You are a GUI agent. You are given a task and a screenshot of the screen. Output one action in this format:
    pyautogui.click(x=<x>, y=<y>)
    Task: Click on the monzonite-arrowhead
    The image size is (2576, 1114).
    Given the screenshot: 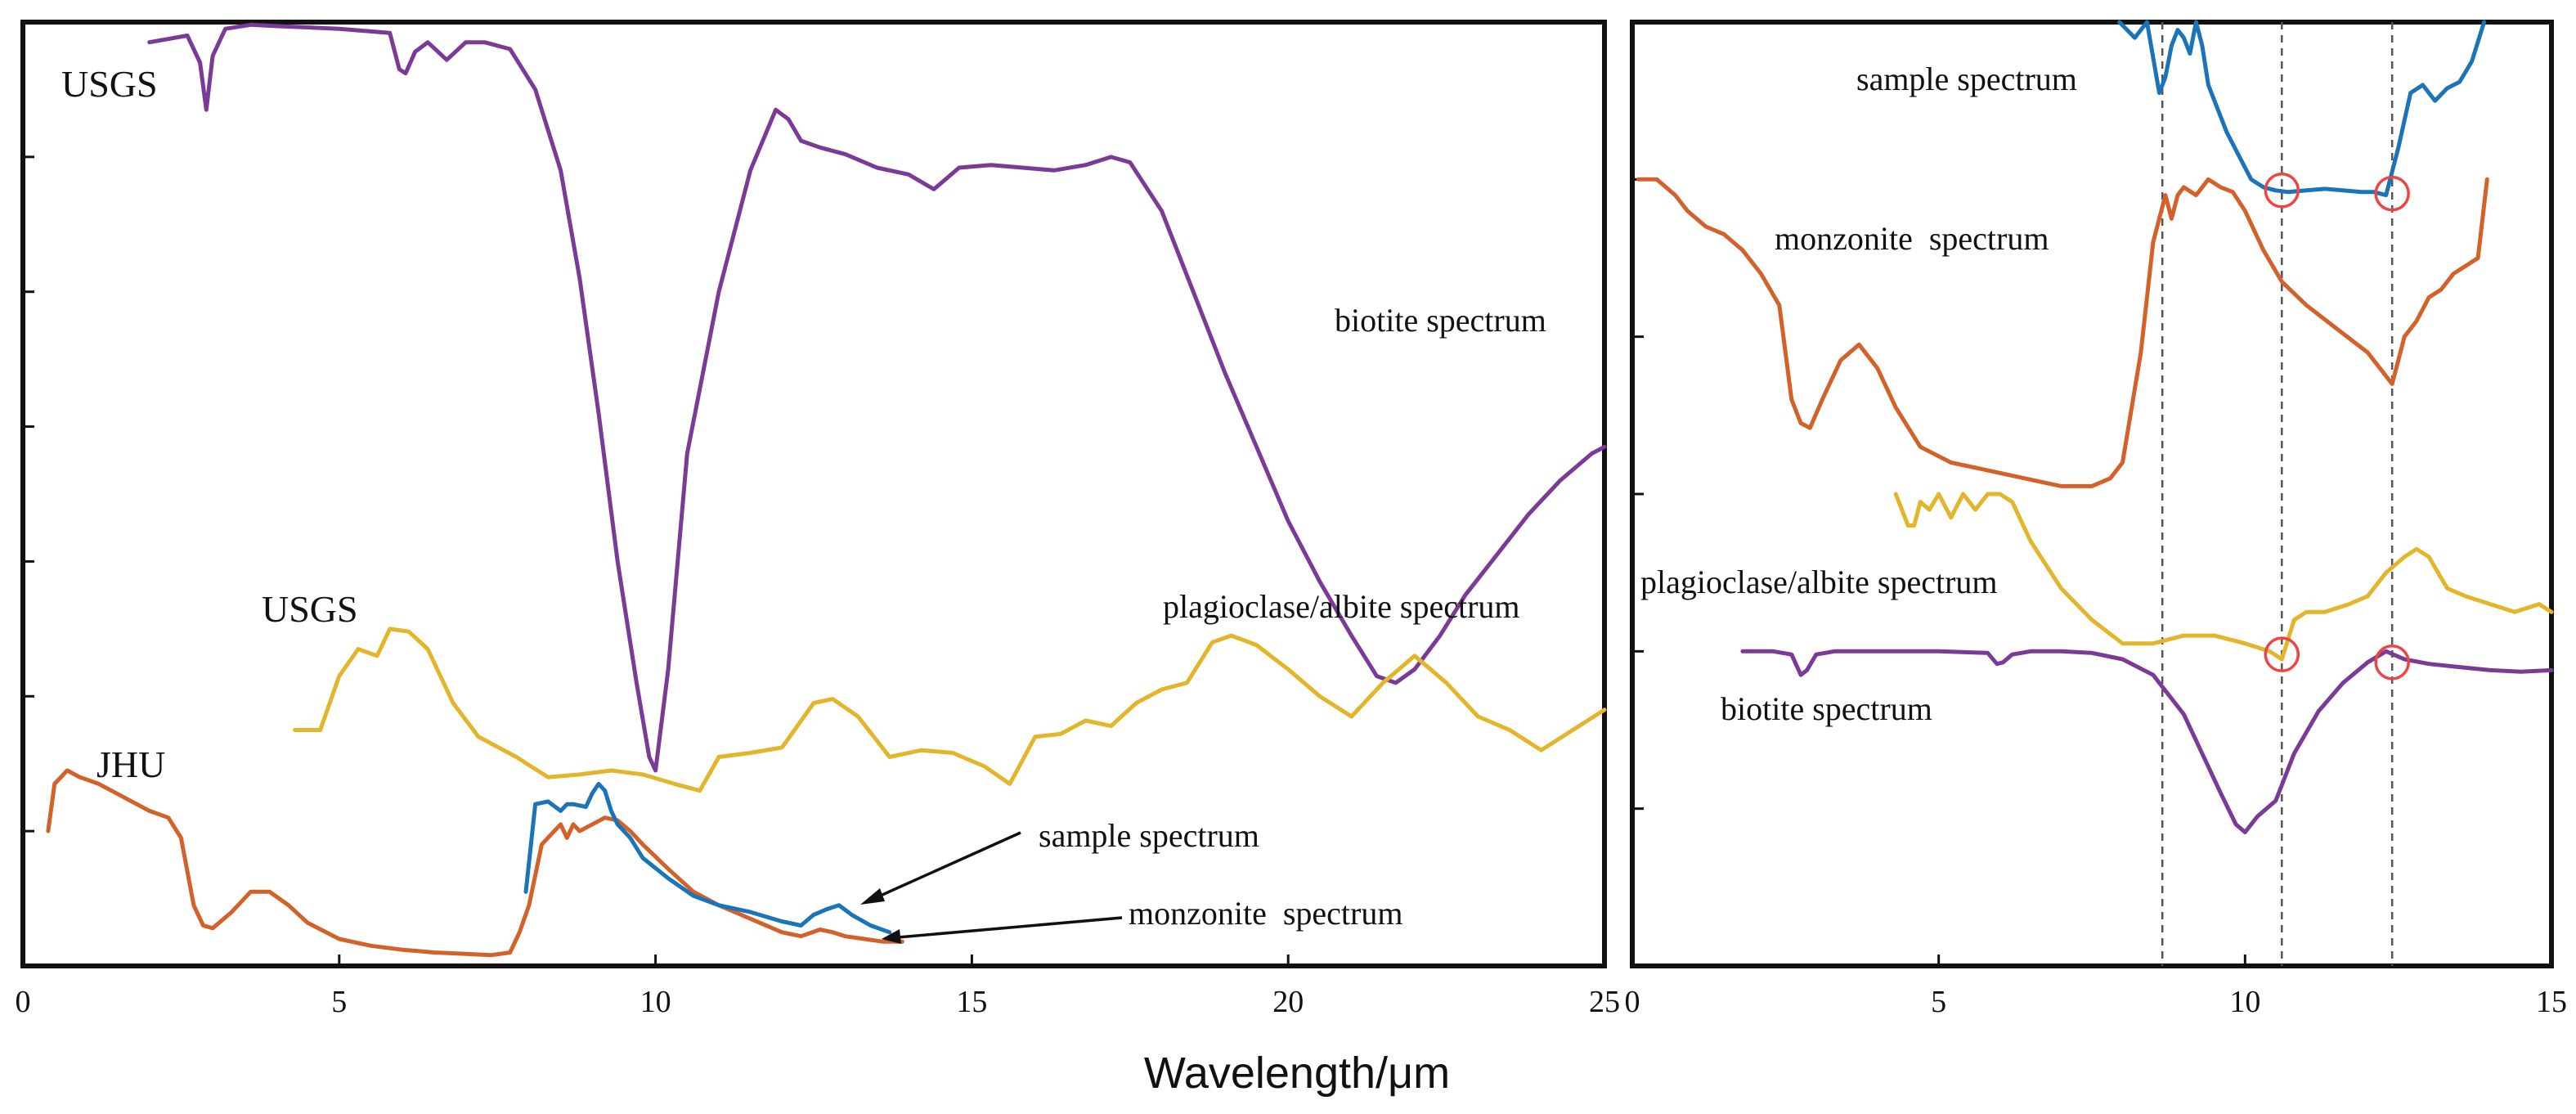 What is the action you would take?
    pyautogui.click(x=891, y=937)
    